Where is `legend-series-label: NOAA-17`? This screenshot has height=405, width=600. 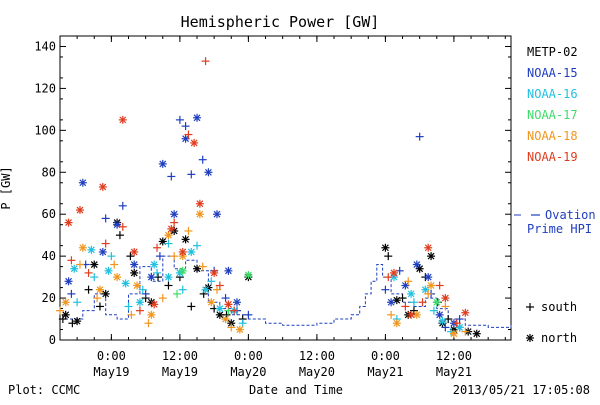 legend-series-label: NOAA-17 is located at coordinates (552, 115).